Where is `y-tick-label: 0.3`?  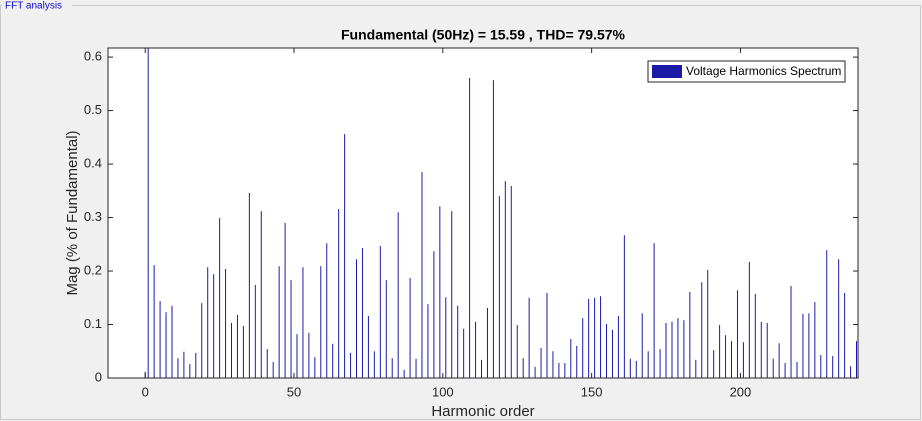
y-tick-label: 0.3 is located at coordinates (93, 216).